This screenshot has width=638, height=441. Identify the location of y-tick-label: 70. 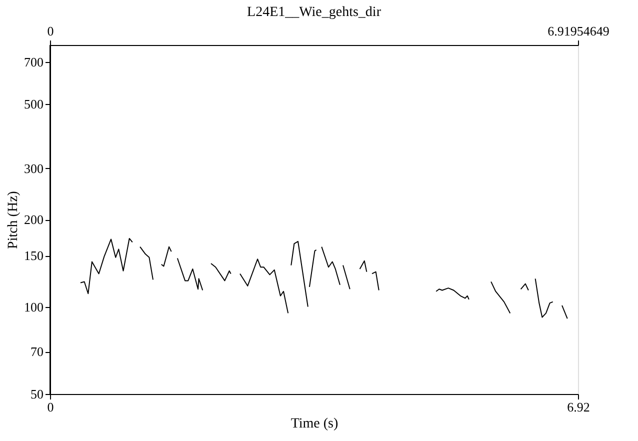
(37, 352).